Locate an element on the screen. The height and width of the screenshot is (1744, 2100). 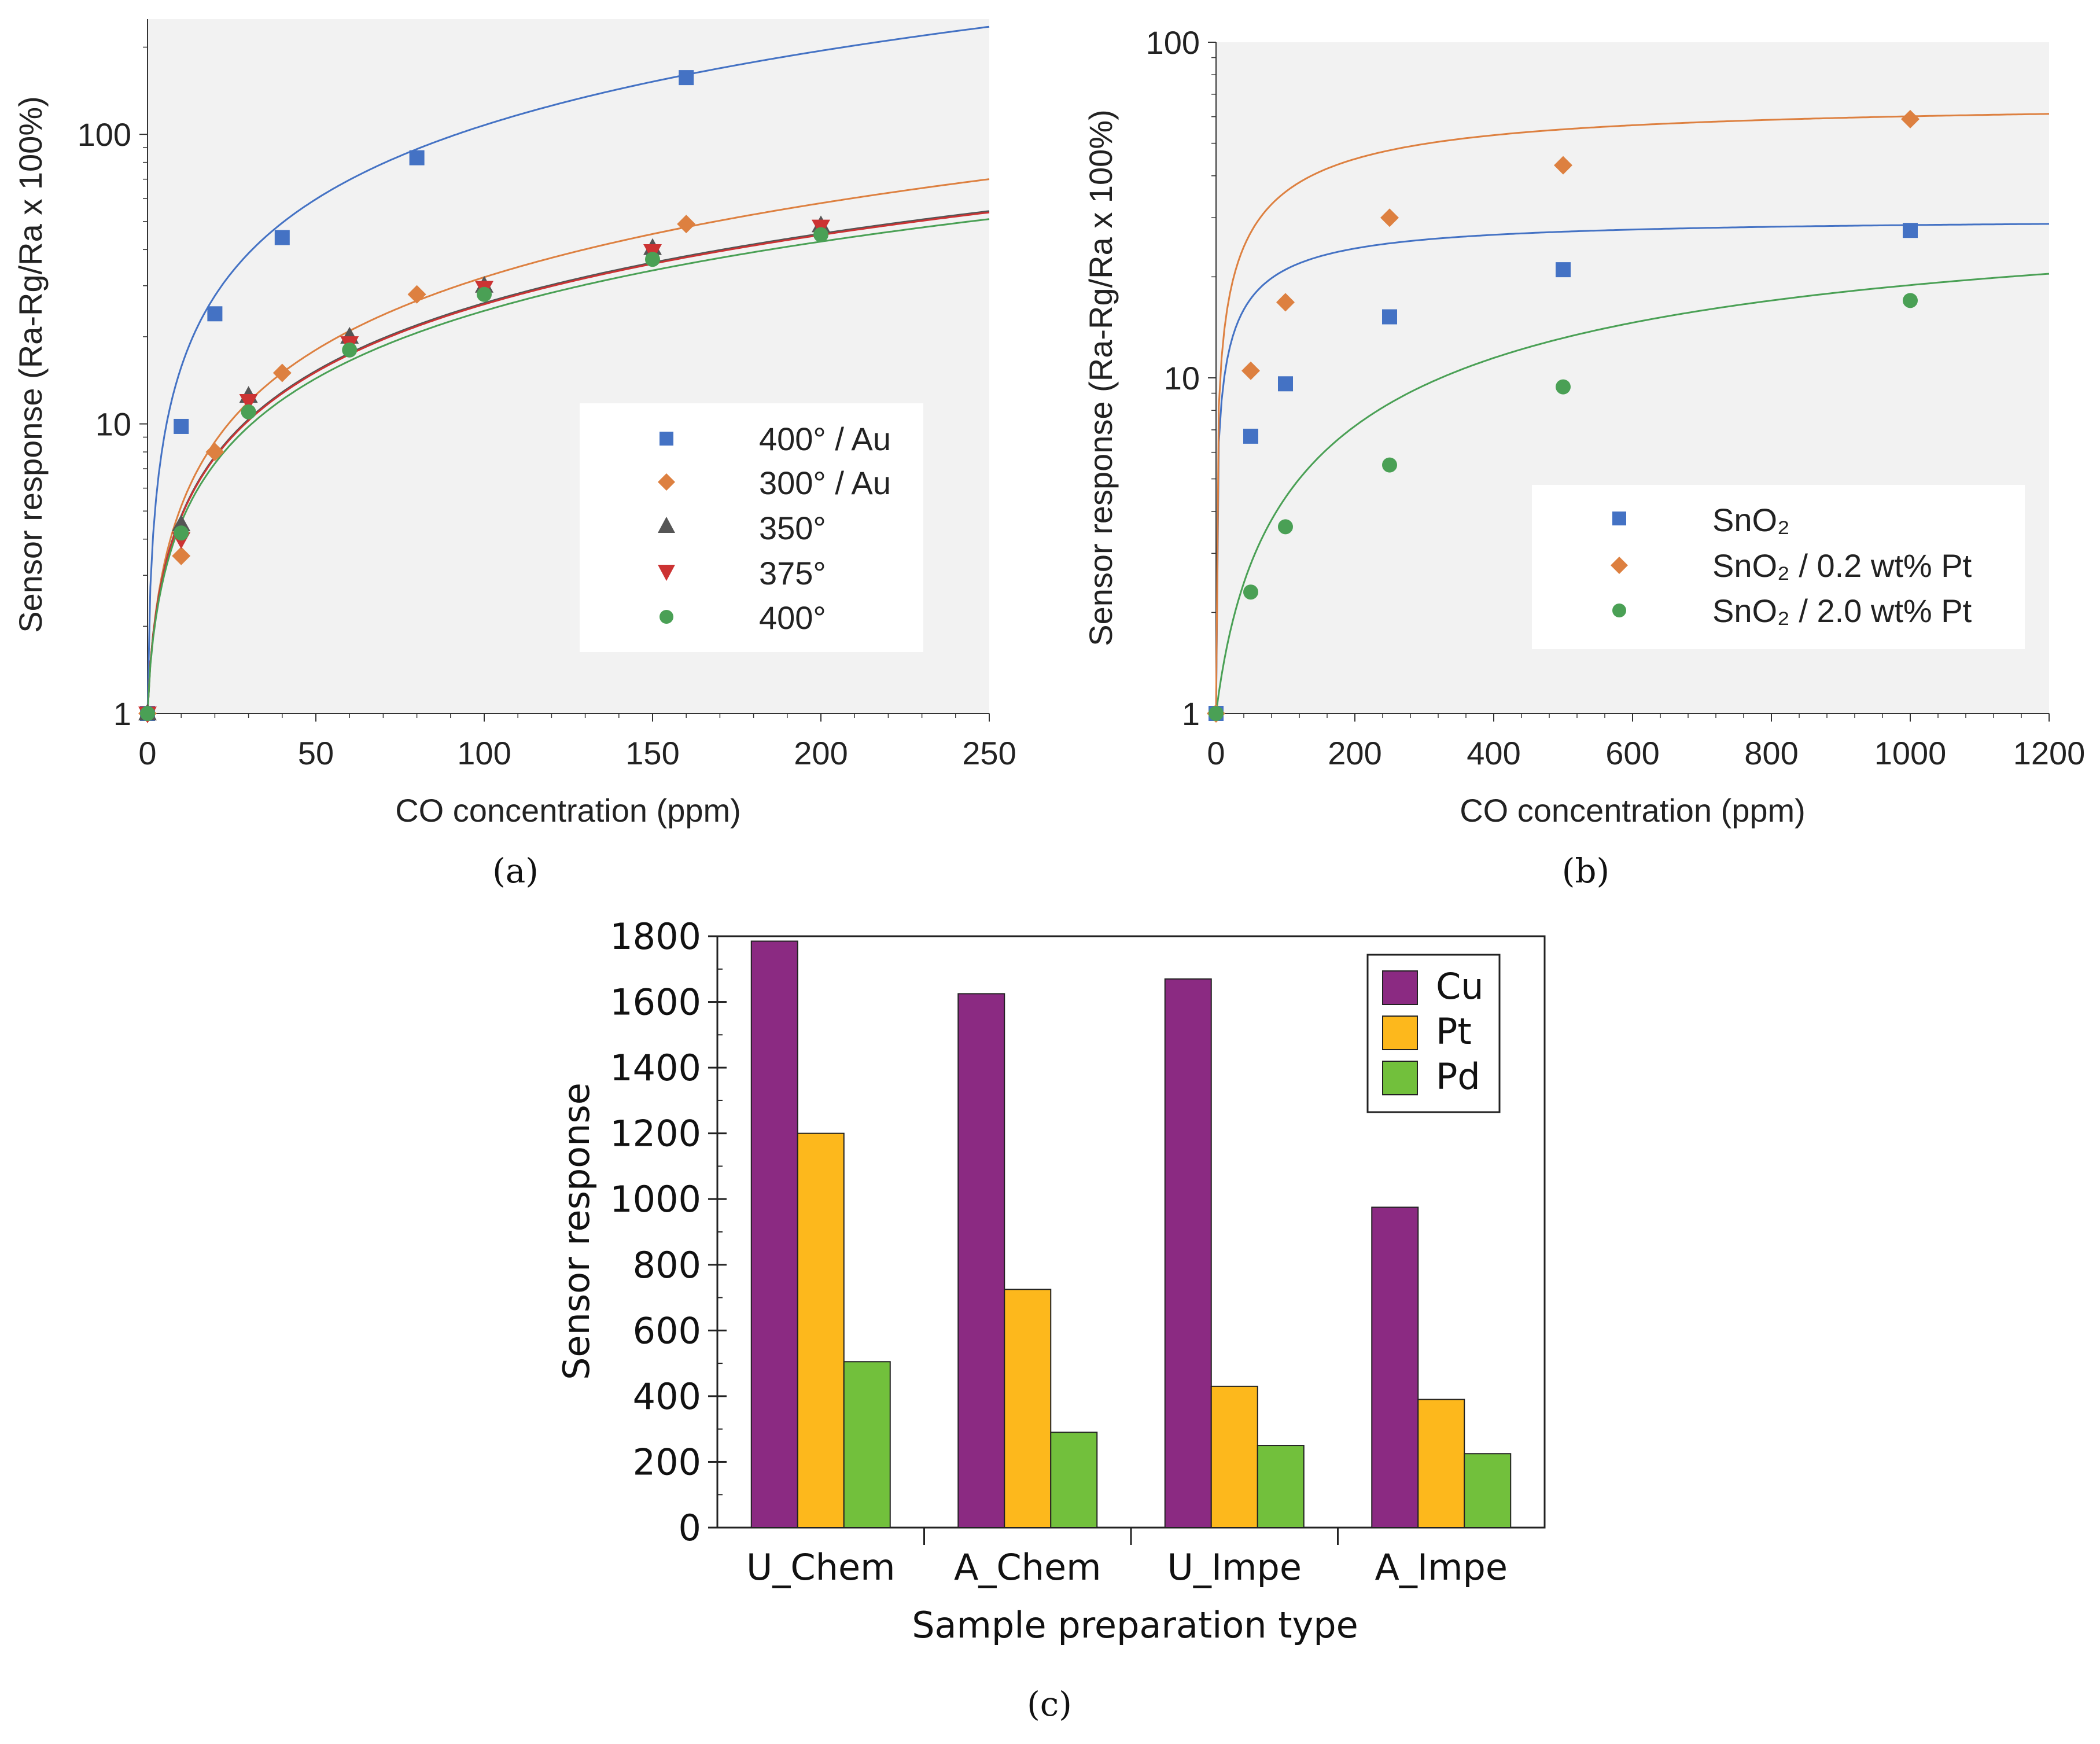
y-tick-label: 0 is located at coordinates (690, 1528).